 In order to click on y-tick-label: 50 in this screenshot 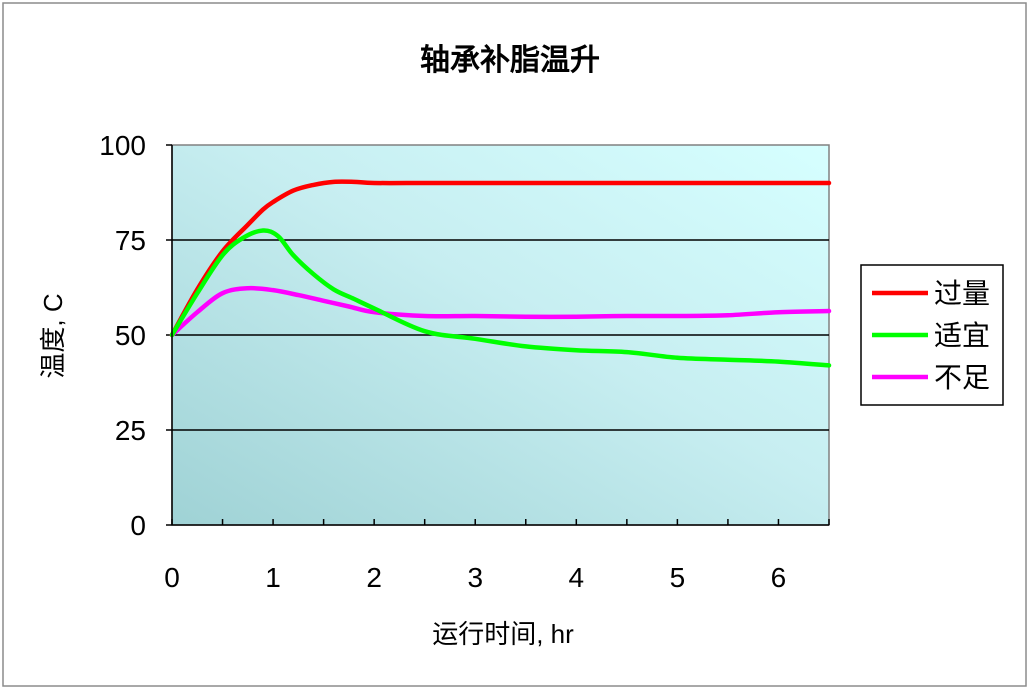, I will do `click(130, 335)`.